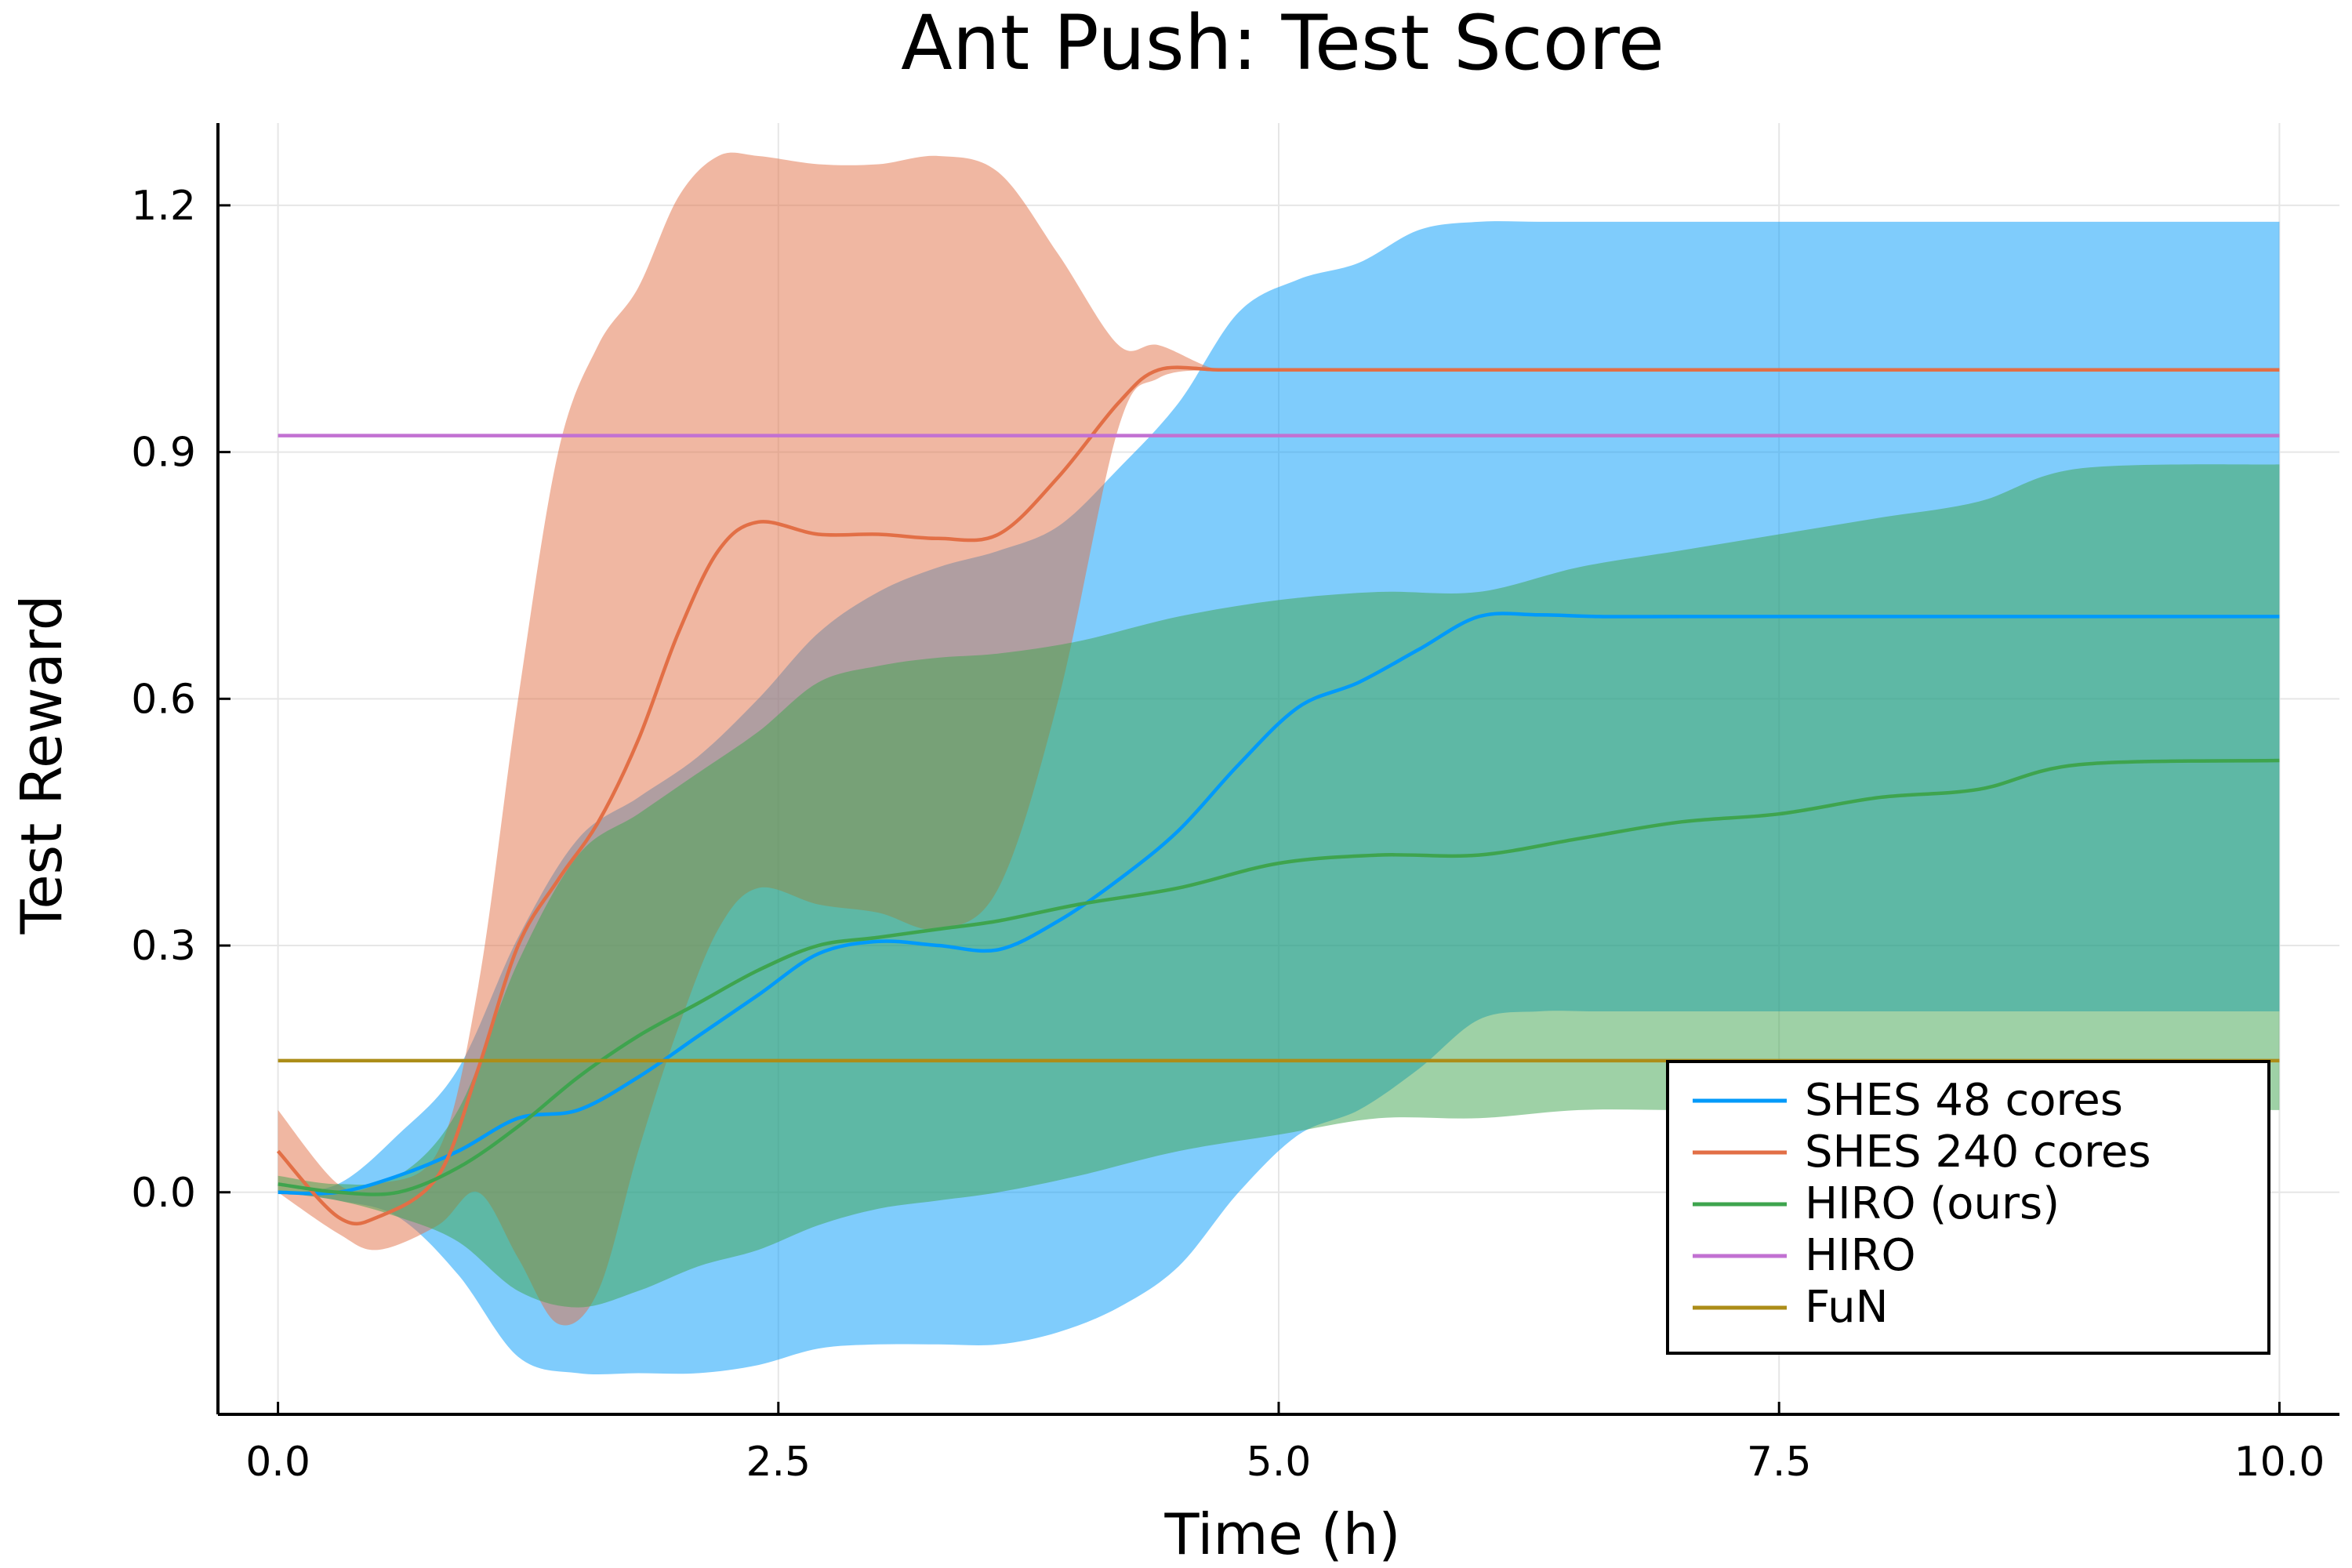  Describe the element at coordinates (41, 765) in the screenshot. I see `y-axis-label: Test Reward` at that location.